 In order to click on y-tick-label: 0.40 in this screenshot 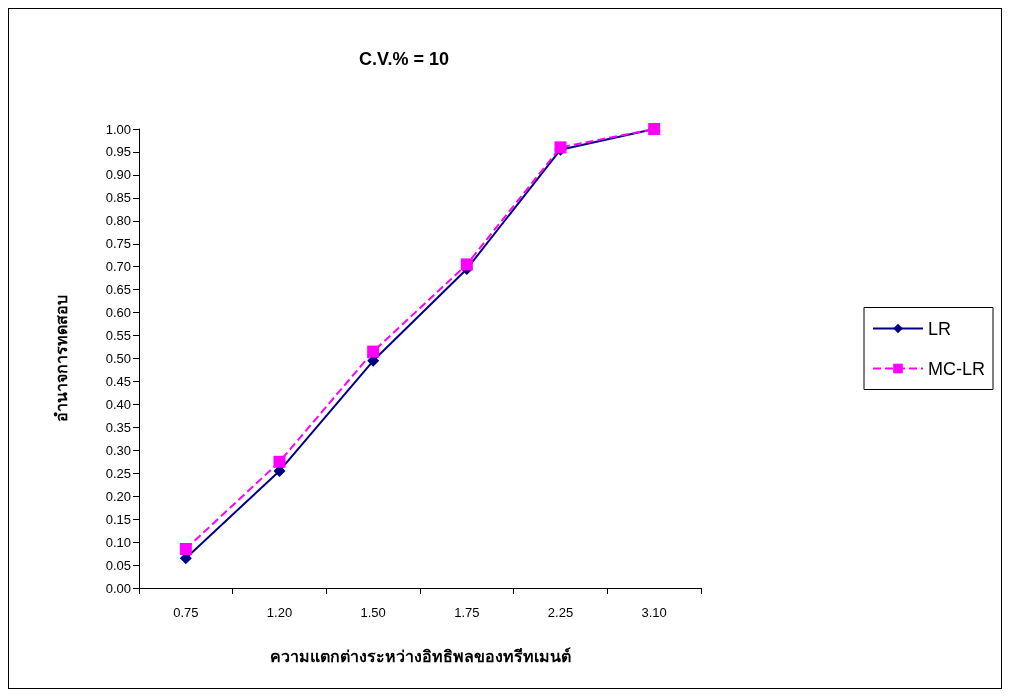, I will do `click(118, 404)`.